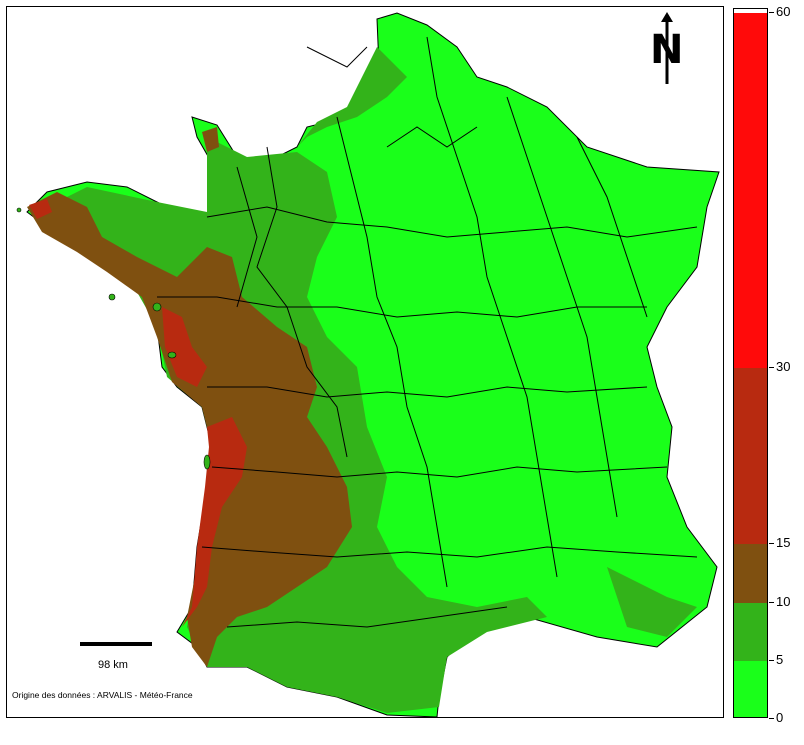 Image resolution: width=804 pixels, height=745 pixels. What do you see at coordinates (113, 665) in the screenshot?
I see `scale-label: 98 km` at bounding box center [113, 665].